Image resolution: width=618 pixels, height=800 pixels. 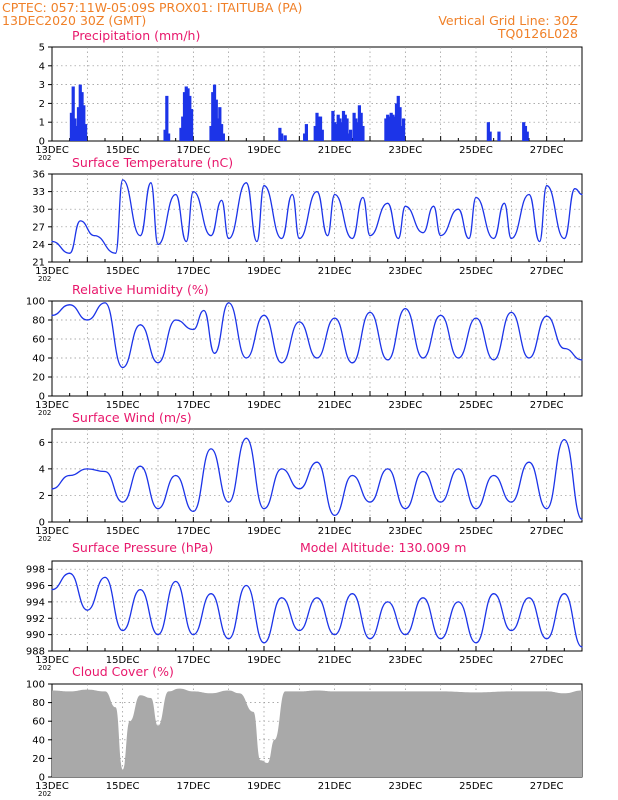 What do you see at coordinates (35, 652) in the screenshot?
I see `pressure-ytick-label: 988` at bounding box center [35, 652].